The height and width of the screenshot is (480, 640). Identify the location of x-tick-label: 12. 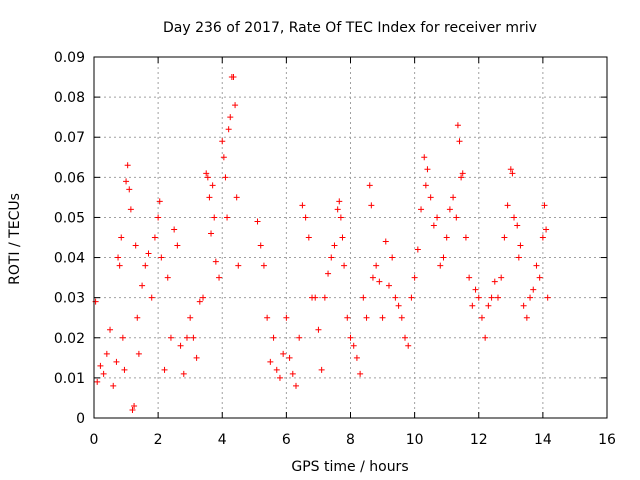
(479, 440).